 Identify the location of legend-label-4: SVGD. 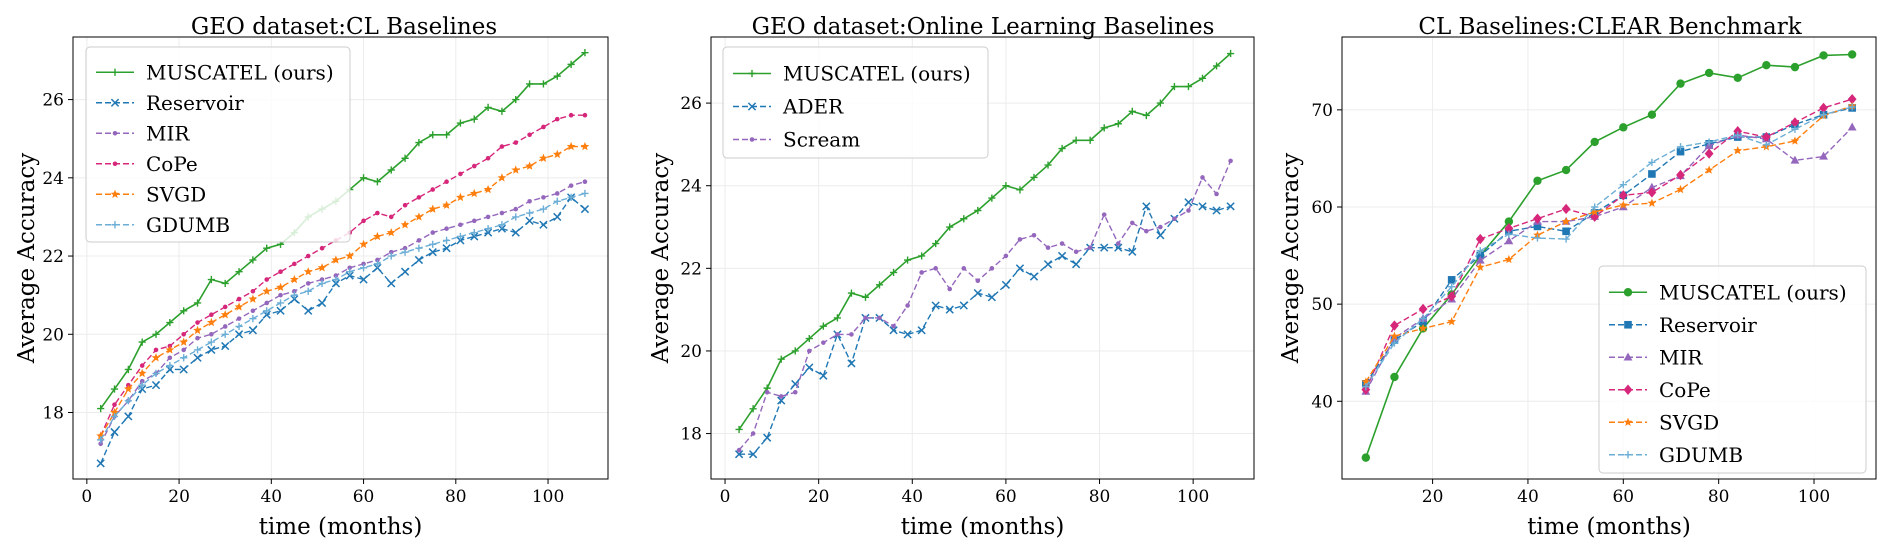
(176, 194).